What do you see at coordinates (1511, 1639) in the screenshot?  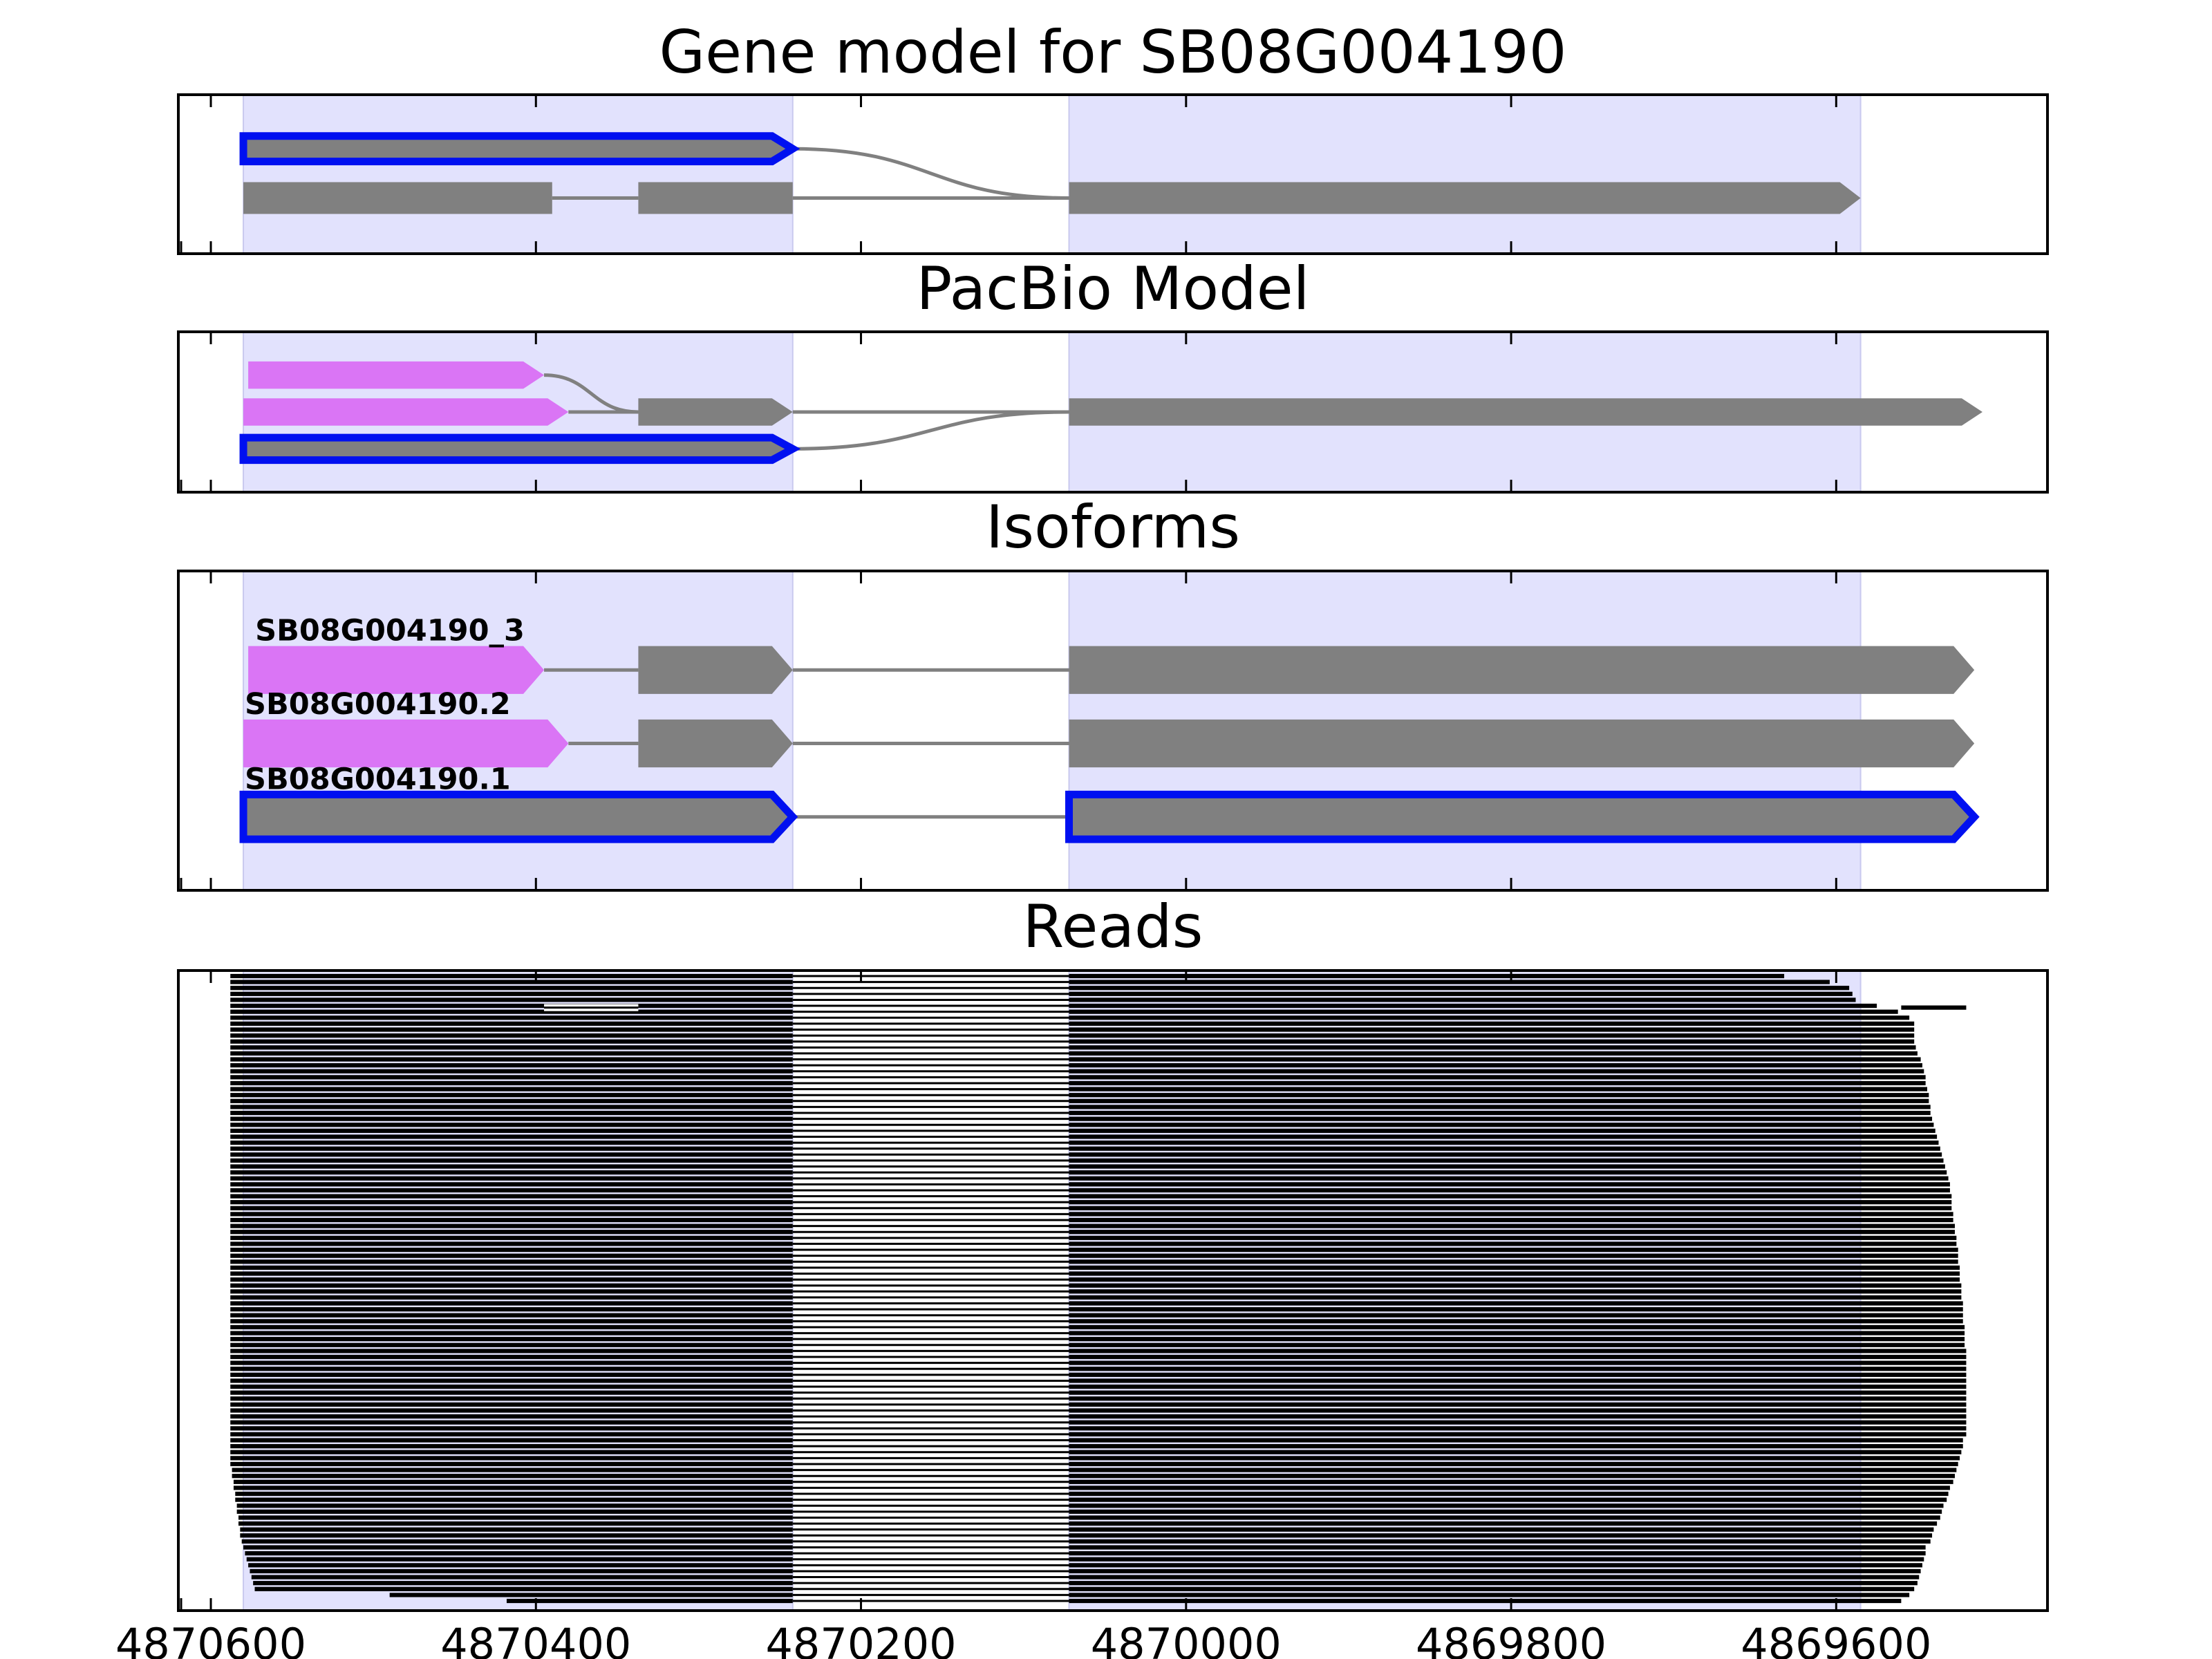 I see `x-tick-label: 4869800` at bounding box center [1511, 1639].